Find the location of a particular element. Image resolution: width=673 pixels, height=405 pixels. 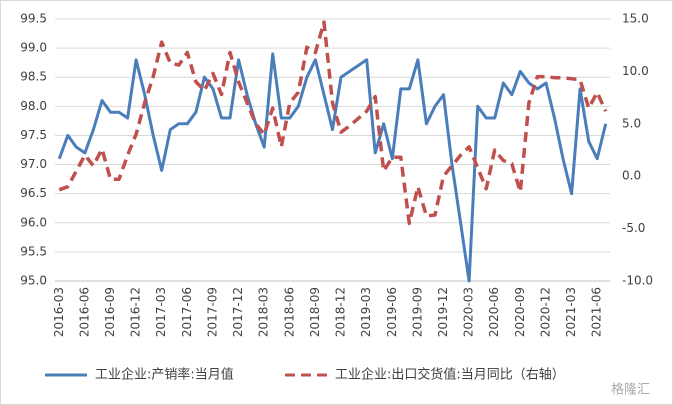

x-tick-label: 2019-12 is located at coordinates (443, 312).